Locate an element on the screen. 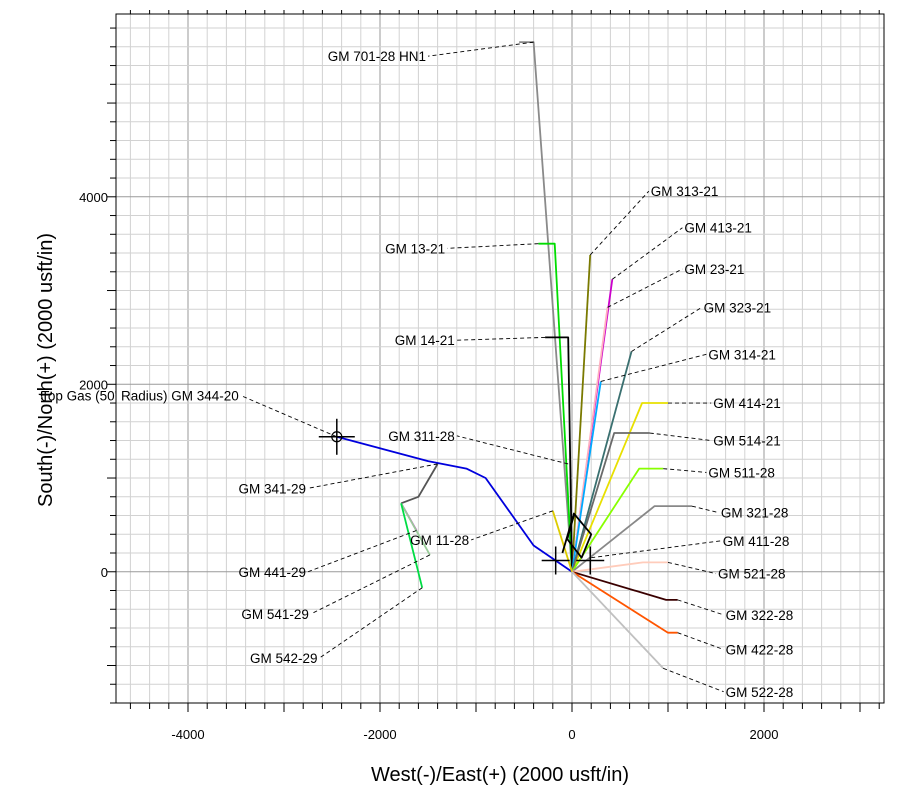 The height and width of the screenshot is (793, 898). annotation-label: GM 11-28 is located at coordinates (439, 540).